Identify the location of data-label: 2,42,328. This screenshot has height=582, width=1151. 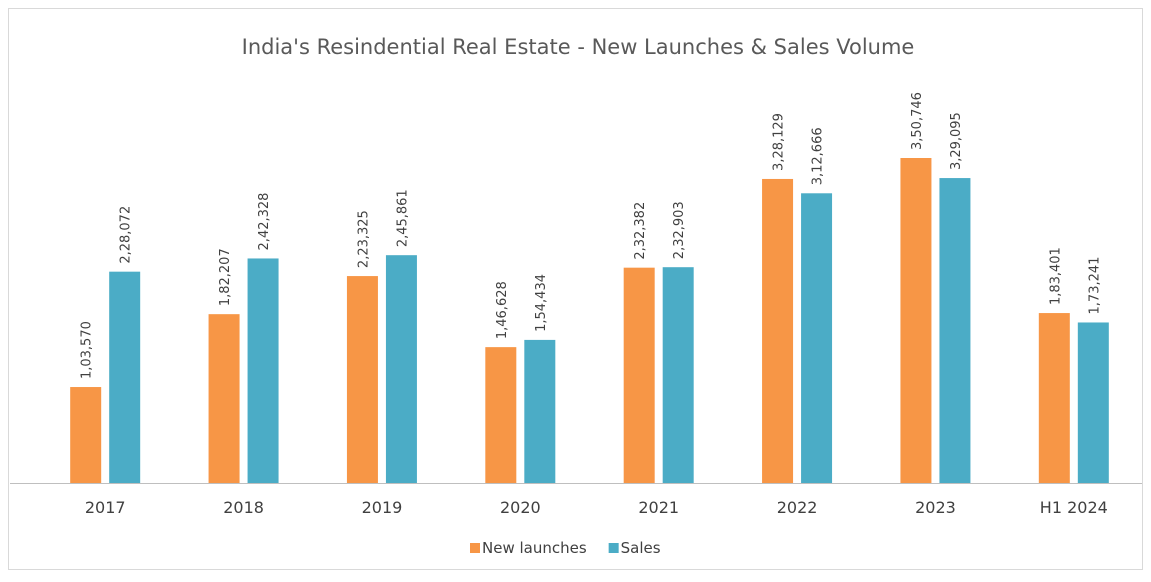
(264, 222).